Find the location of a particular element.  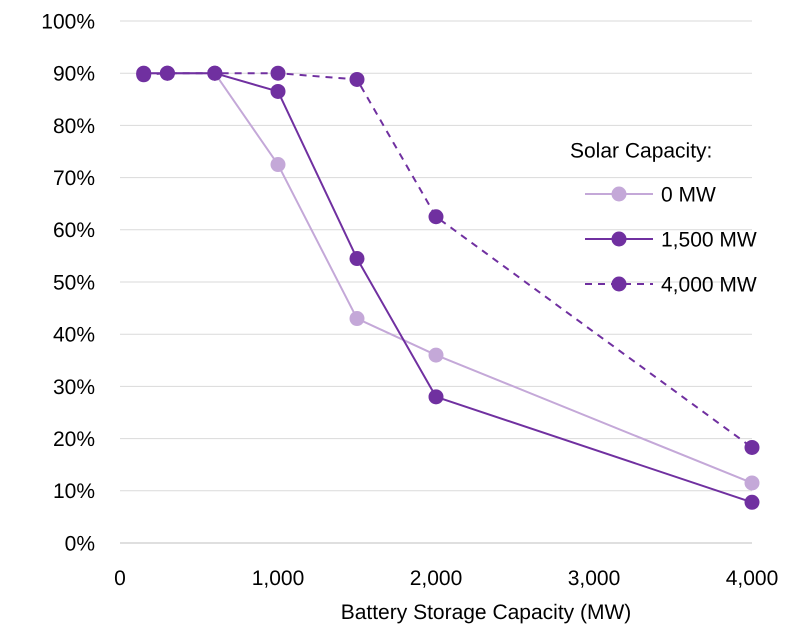

y-tick-label: 20% is located at coordinates (73, 439).